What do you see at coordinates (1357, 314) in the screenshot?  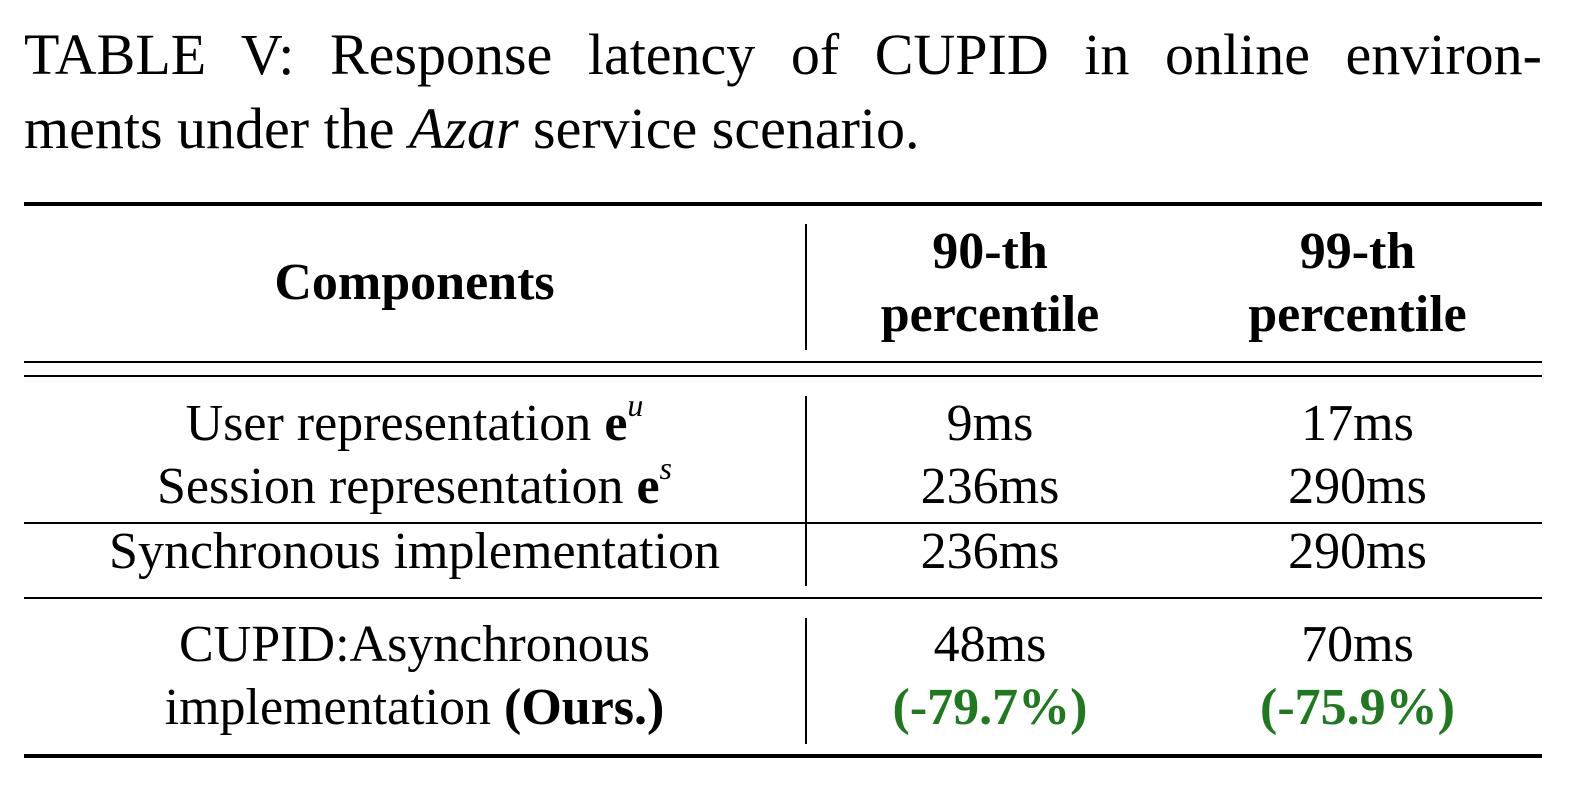 I see `header-p99-line2: percentile` at bounding box center [1357, 314].